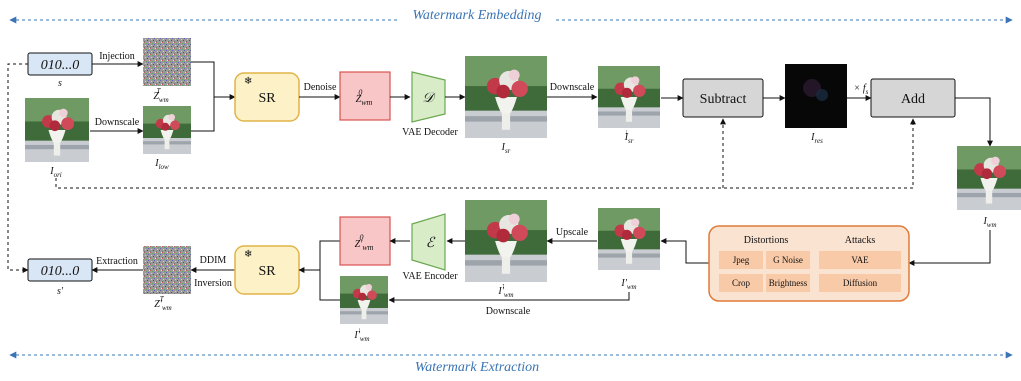  What do you see at coordinates (117, 261) in the screenshot?
I see `extraction-label: Extraction` at bounding box center [117, 261].